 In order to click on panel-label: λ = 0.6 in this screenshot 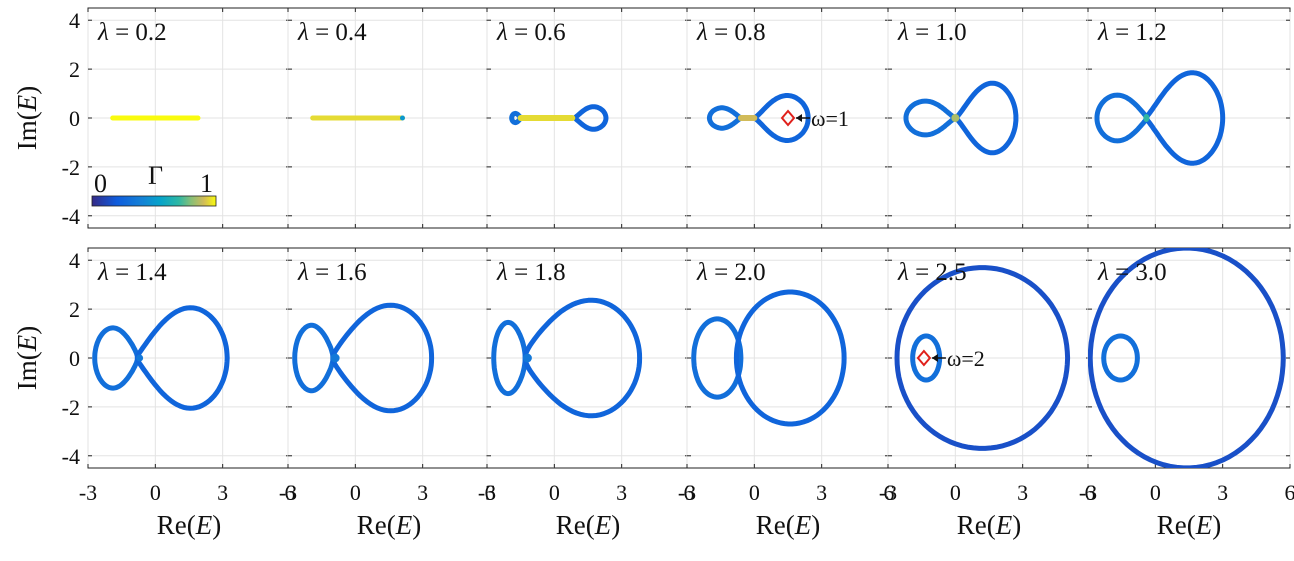, I will do `click(531, 32)`.